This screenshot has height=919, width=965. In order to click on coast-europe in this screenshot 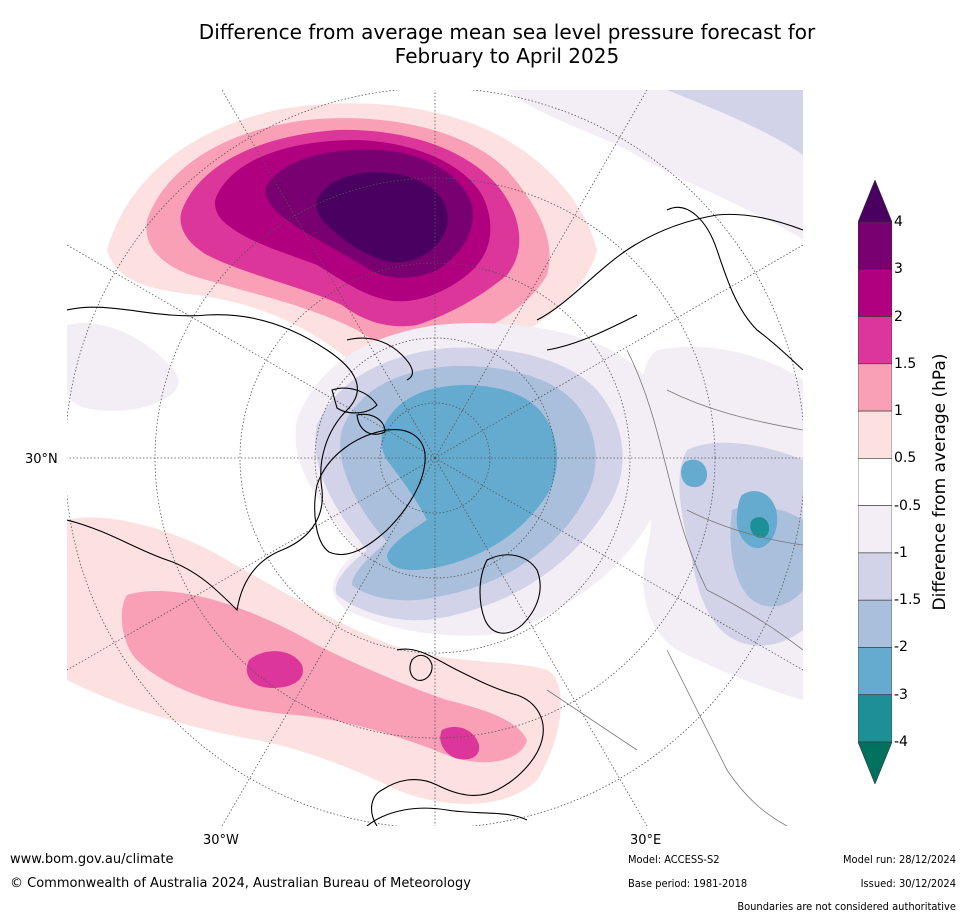, I will do `click(457, 737)`.